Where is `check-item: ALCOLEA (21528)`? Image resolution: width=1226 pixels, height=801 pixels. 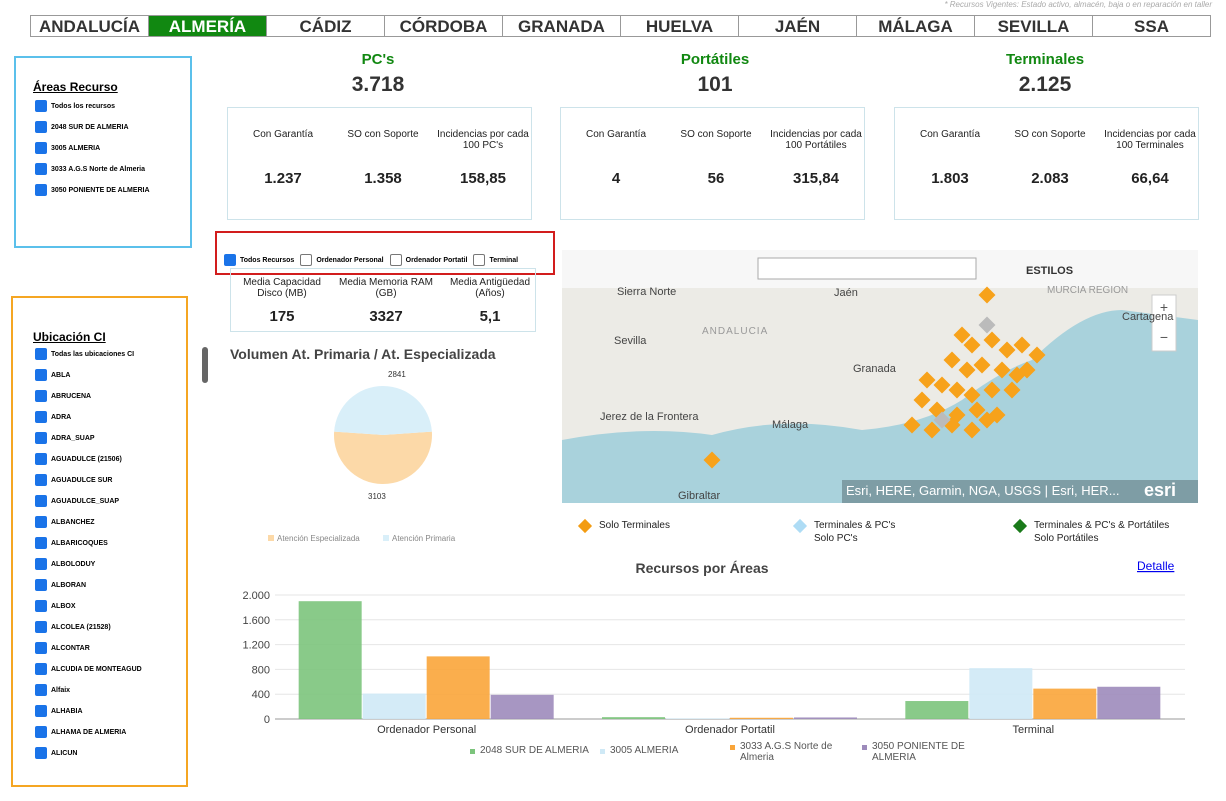 check-item: ALCOLEA (21528) is located at coordinates (110, 631).